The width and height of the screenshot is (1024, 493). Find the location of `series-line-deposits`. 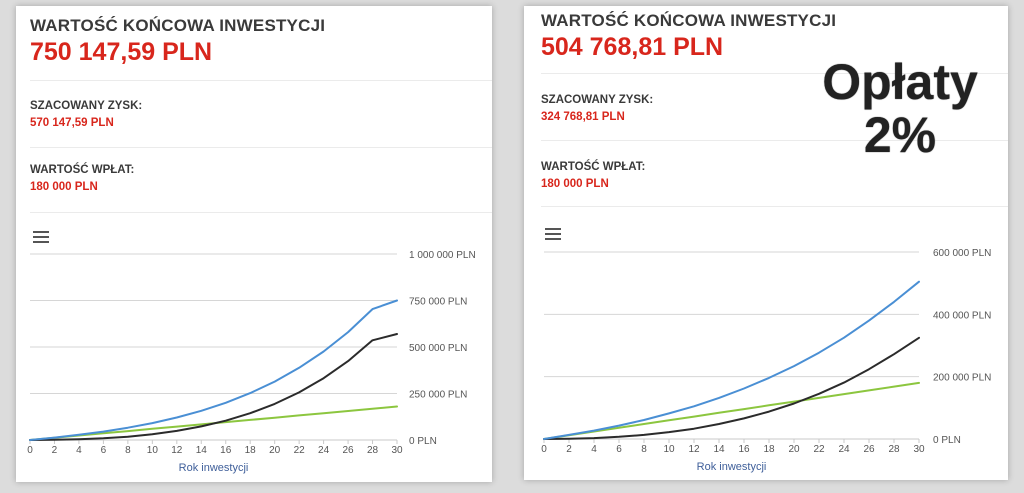

series-line-deposits is located at coordinates (731, 410).